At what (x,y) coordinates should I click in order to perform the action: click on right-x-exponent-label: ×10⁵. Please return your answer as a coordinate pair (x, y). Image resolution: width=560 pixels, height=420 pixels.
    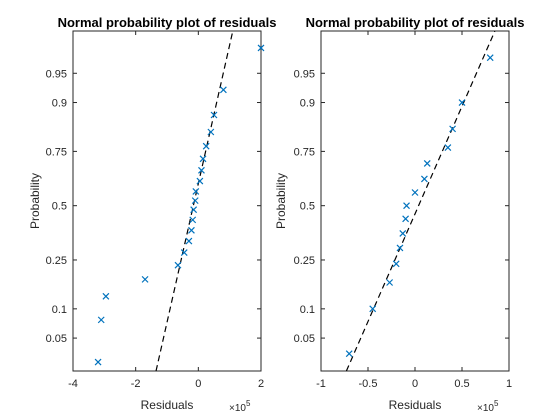
    Looking at the image, I should click on (488, 406).